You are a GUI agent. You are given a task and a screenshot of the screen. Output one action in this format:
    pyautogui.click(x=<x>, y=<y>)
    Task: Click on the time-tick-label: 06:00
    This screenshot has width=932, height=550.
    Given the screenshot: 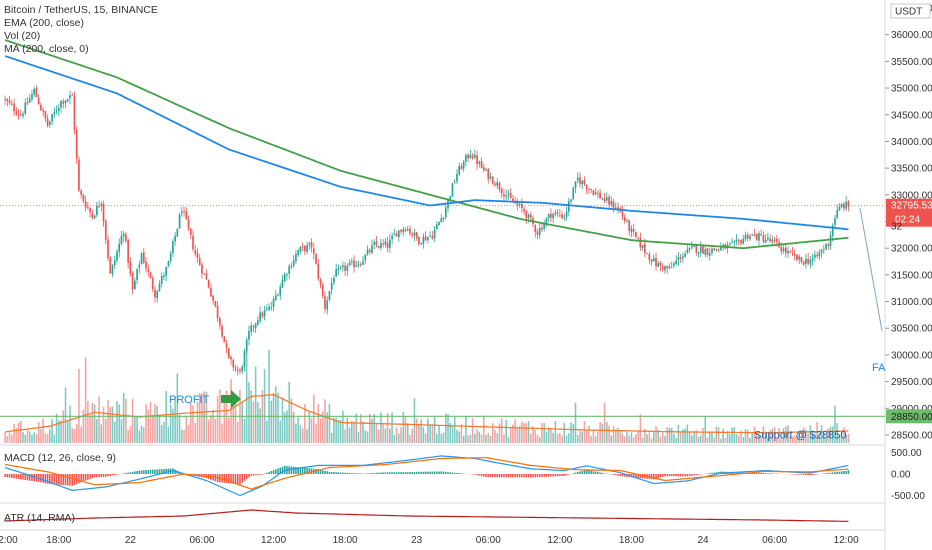 What is the action you would take?
    pyautogui.click(x=201, y=540)
    